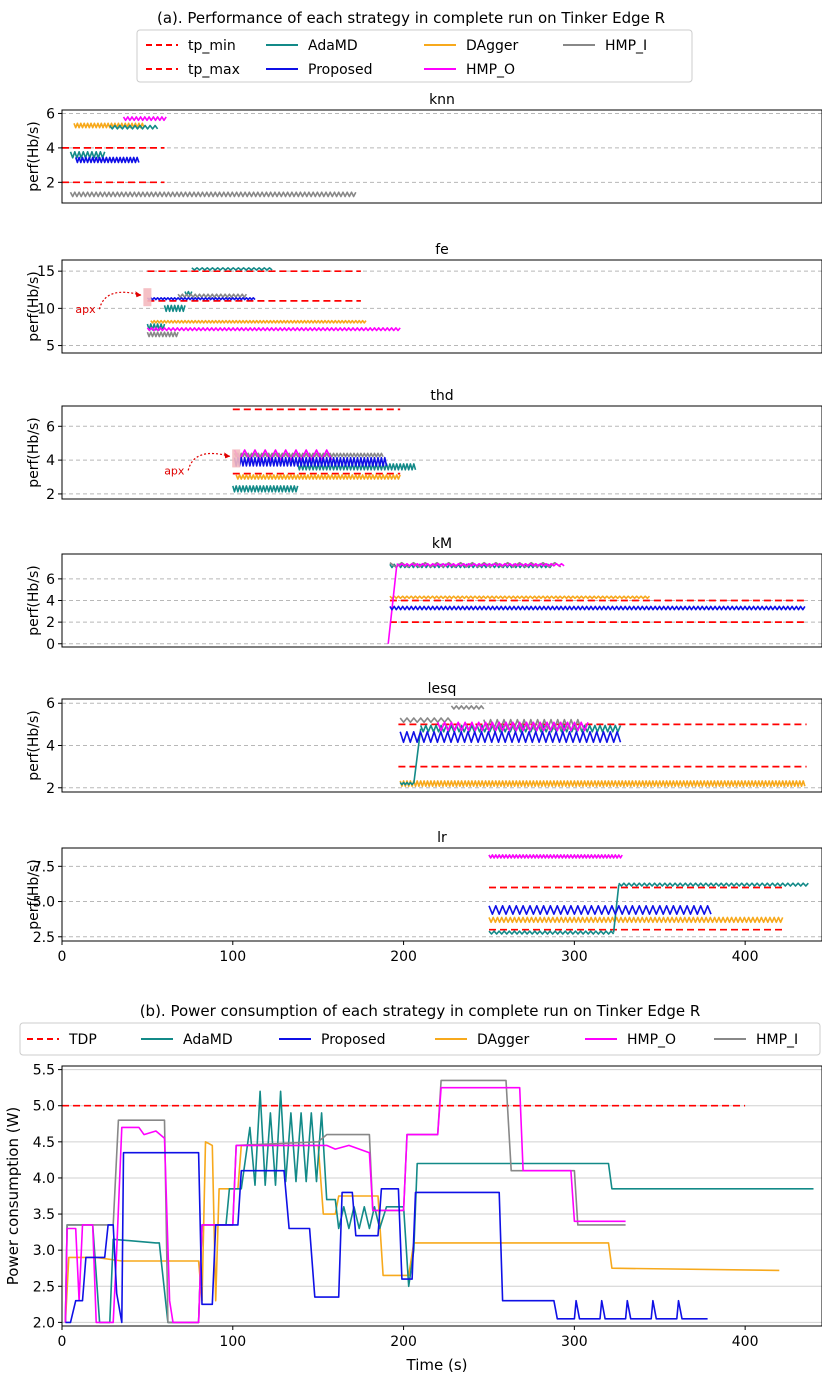 The height and width of the screenshot is (1385, 822). What do you see at coordinates (50, 645) in the screenshot?
I see `ytick-label: 0` at bounding box center [50, 645].